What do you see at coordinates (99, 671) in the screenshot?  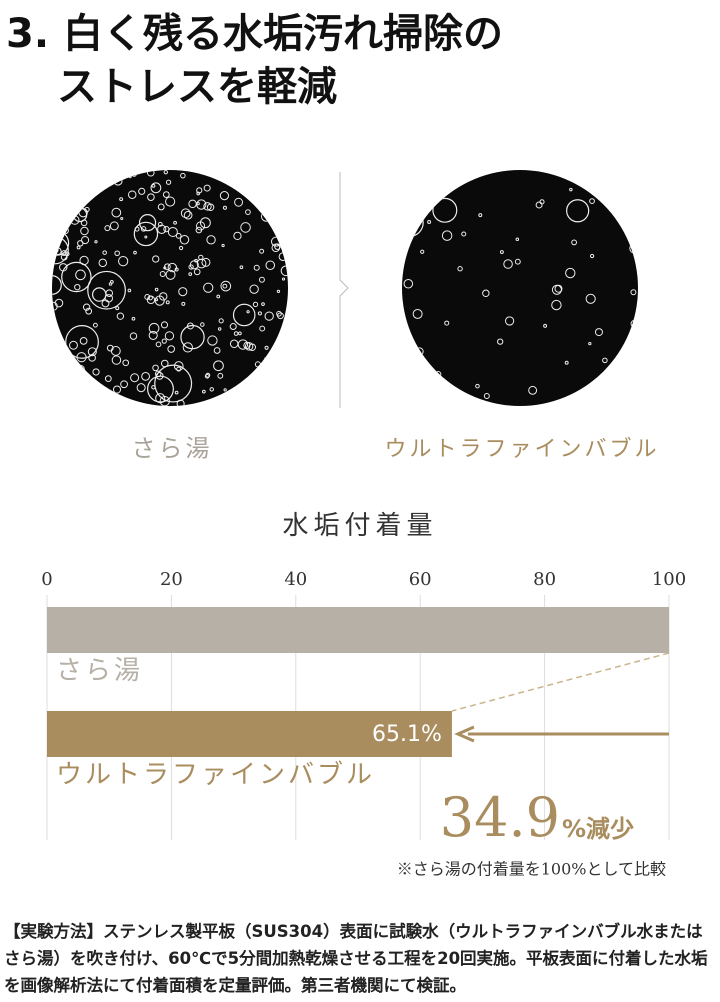 I see `category-label: さら湯` at bounding box center [99, 671].